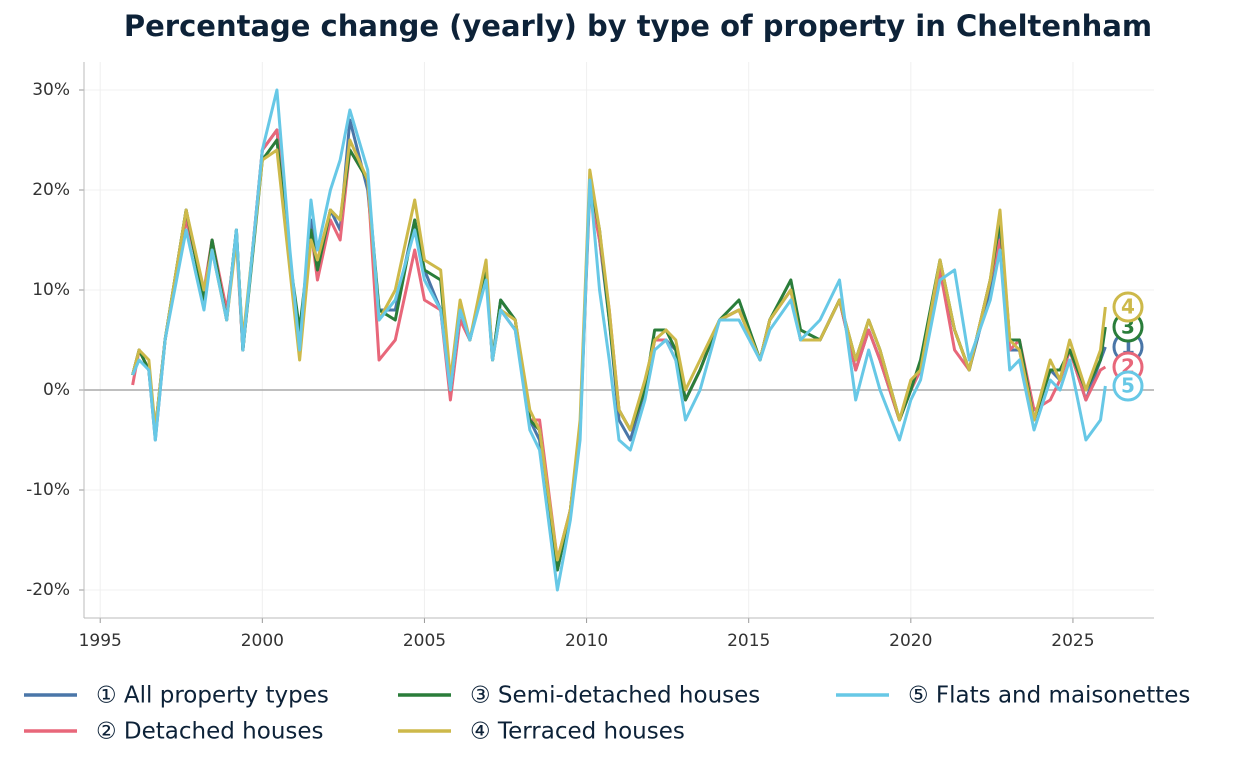 The height and width of the screenshot is (774, 1236). I want to click on end-marker-label: 4, so click(1128, 307).